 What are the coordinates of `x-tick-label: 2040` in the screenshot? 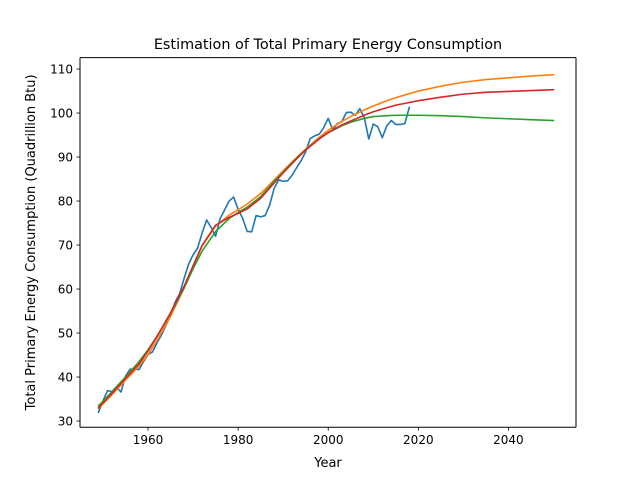 It's located at (508, 440).